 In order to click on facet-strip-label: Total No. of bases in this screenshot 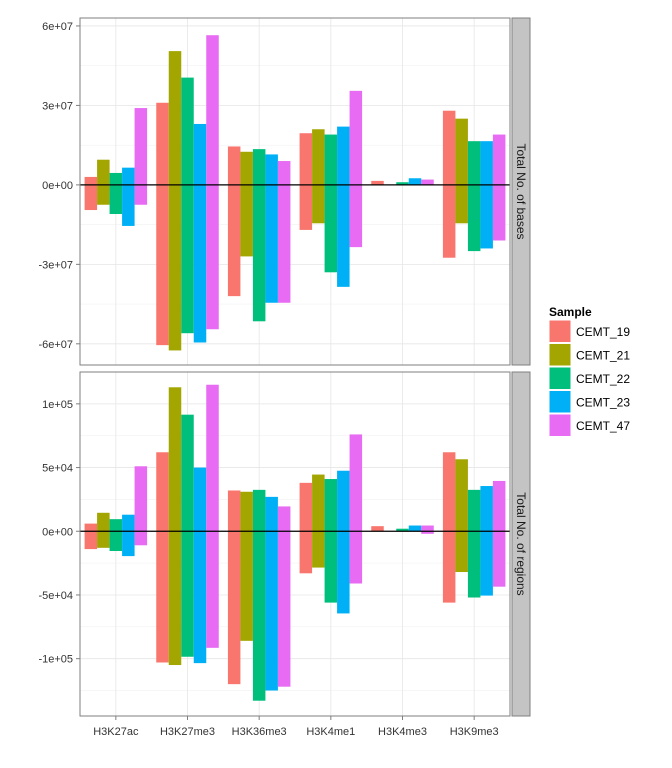, I will do `click(521, 191)`.